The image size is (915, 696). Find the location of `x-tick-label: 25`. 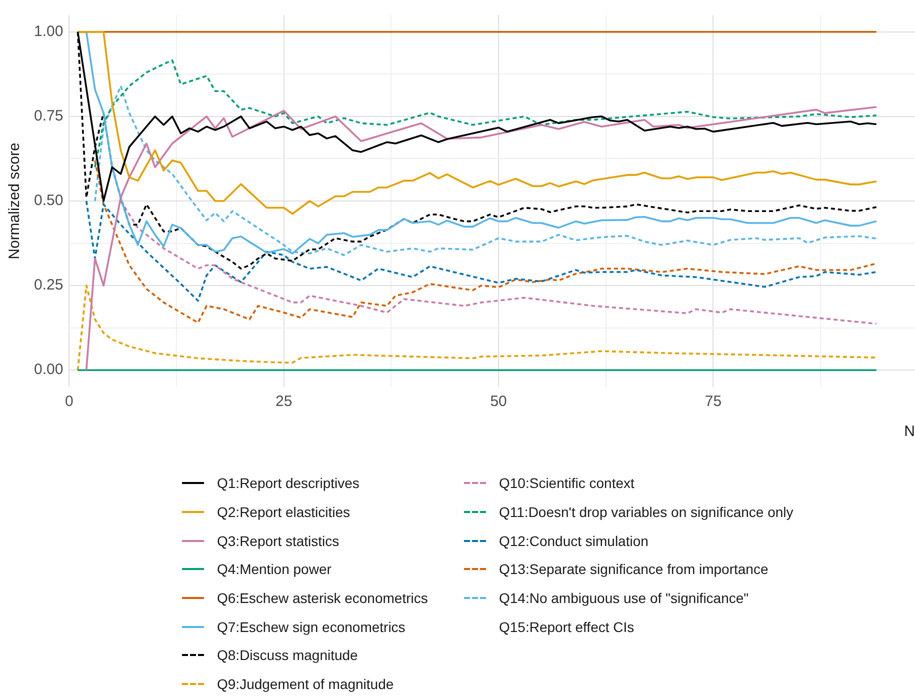

x-tick-label: 25 is located at coordinates (284, 401).